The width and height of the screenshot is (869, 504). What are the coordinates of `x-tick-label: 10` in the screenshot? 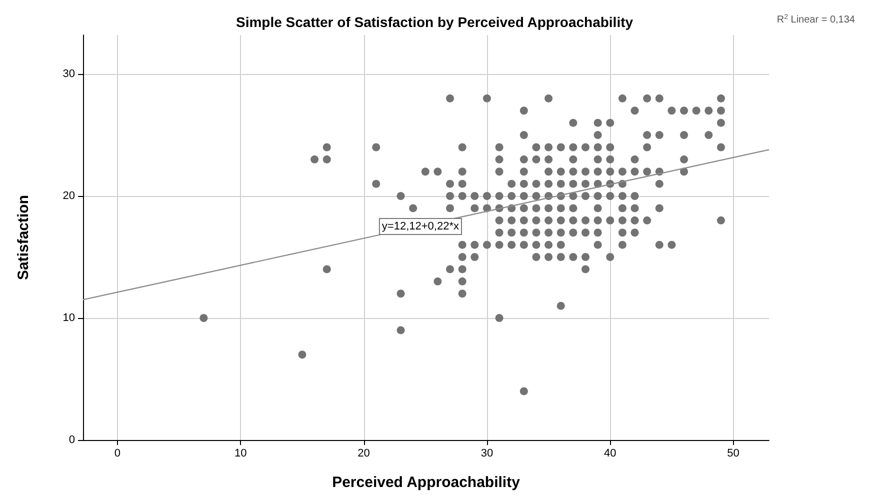 It's located at (240, 454).